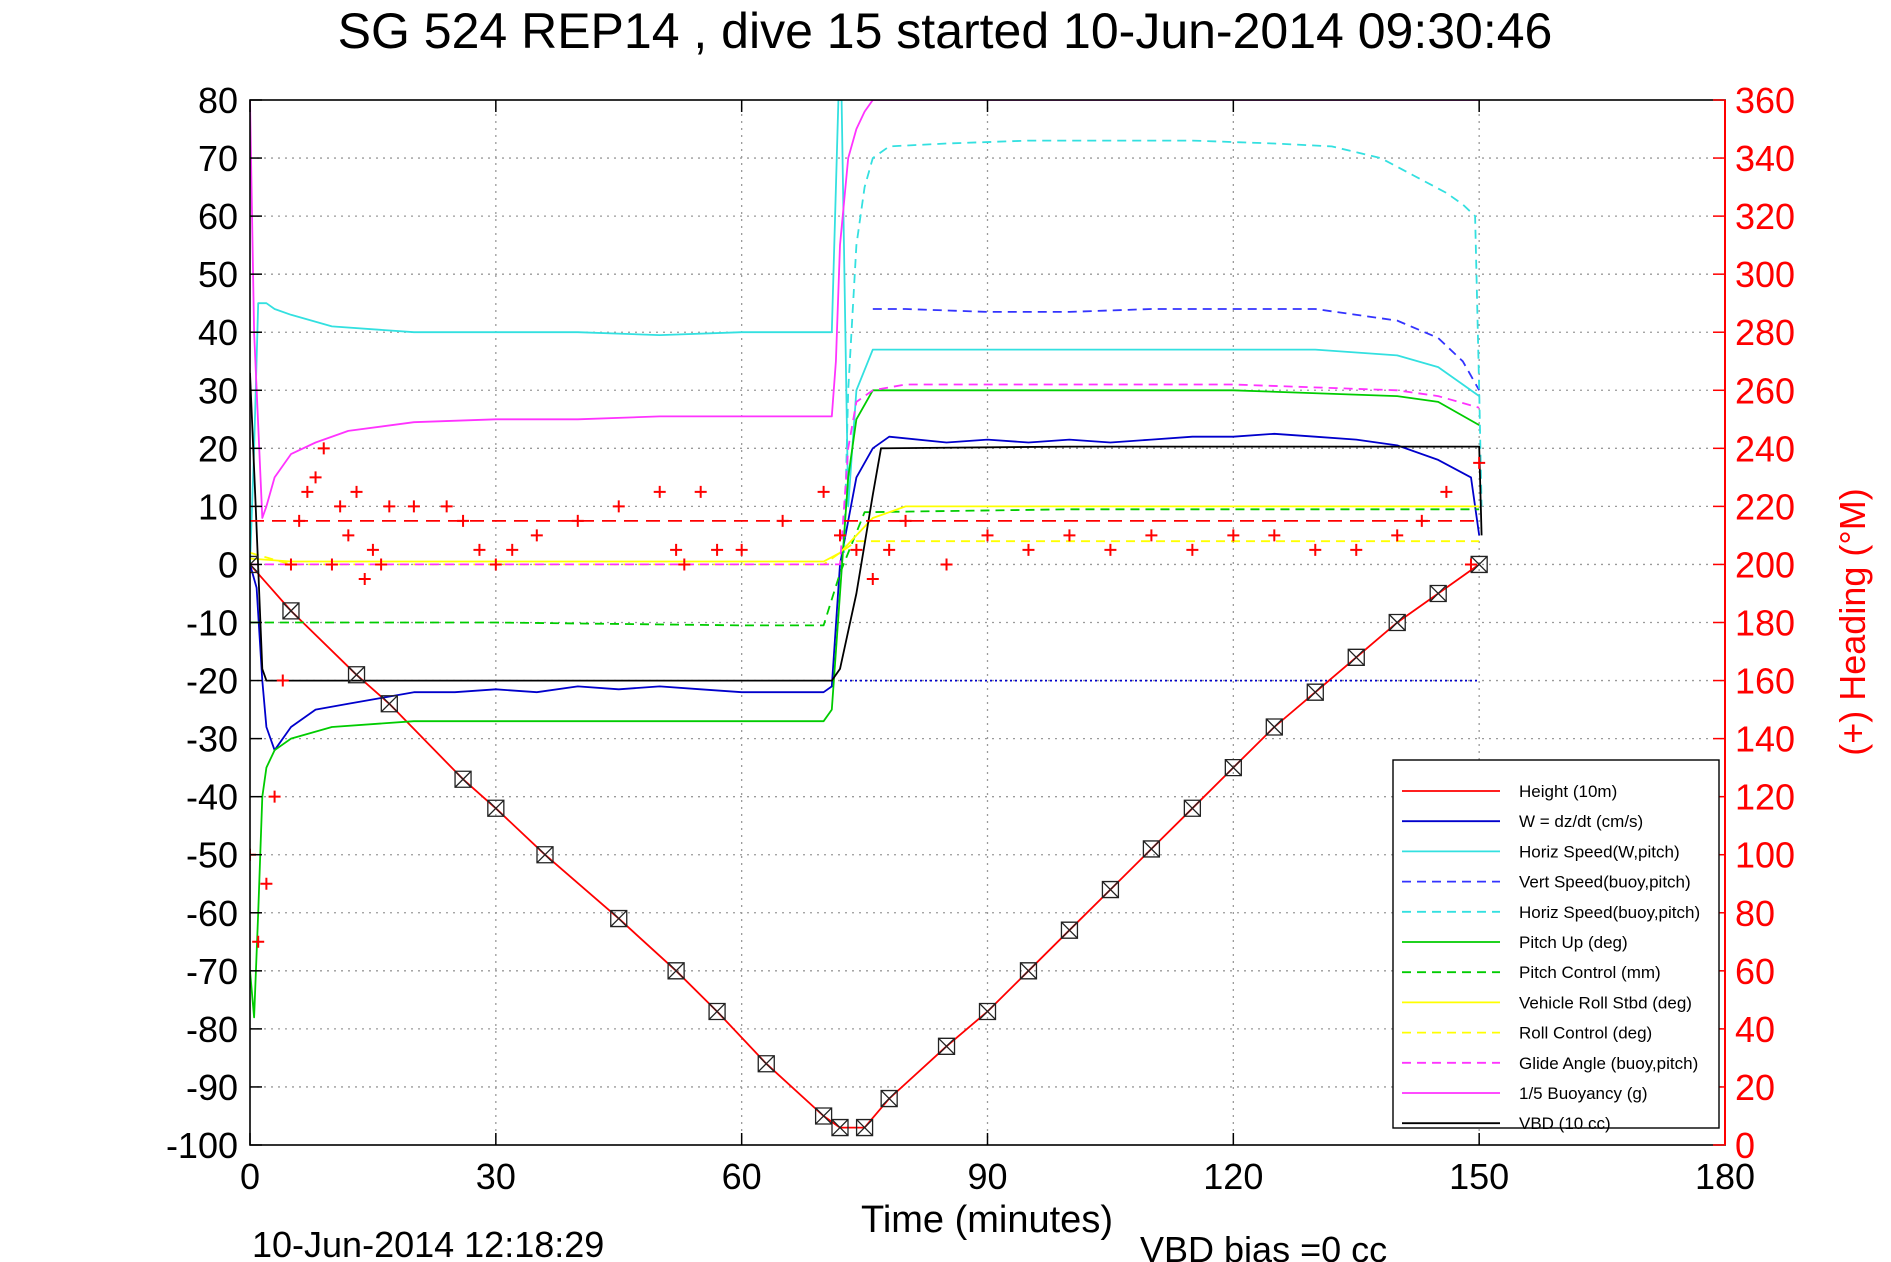 The width and height of the screenshot is (1891, 1262). What do you see at coordinates (1765, 739) in the screenshot?
I see `right-tick-label: 140` at bounding box center [1765, 739].